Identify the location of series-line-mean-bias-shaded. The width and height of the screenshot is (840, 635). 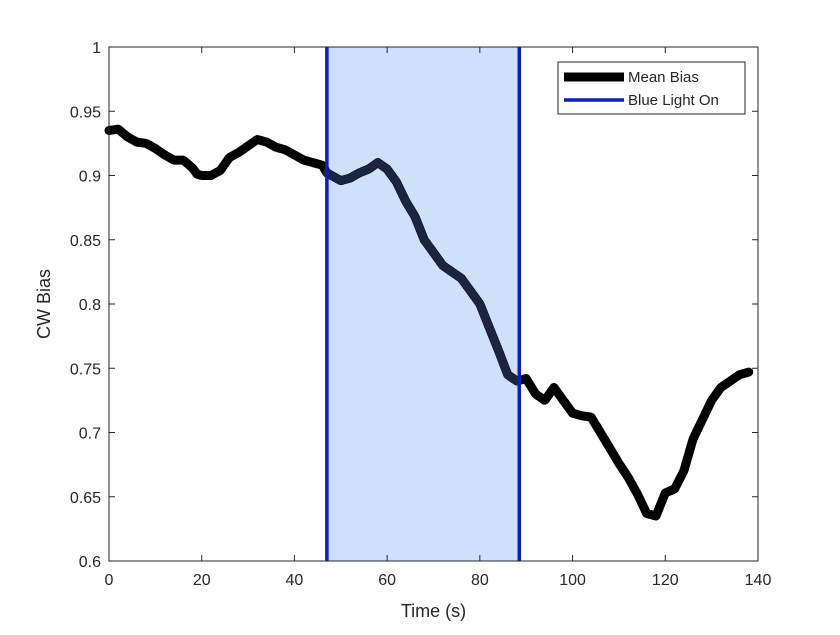
(421, 272).